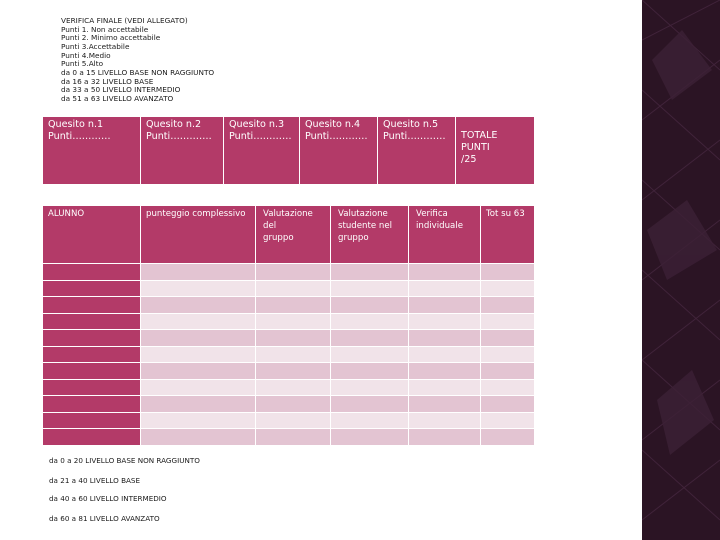 This screenshot has height=540, width=720. I want to click on column-header-label: ALUNNO, so click(66, 214).